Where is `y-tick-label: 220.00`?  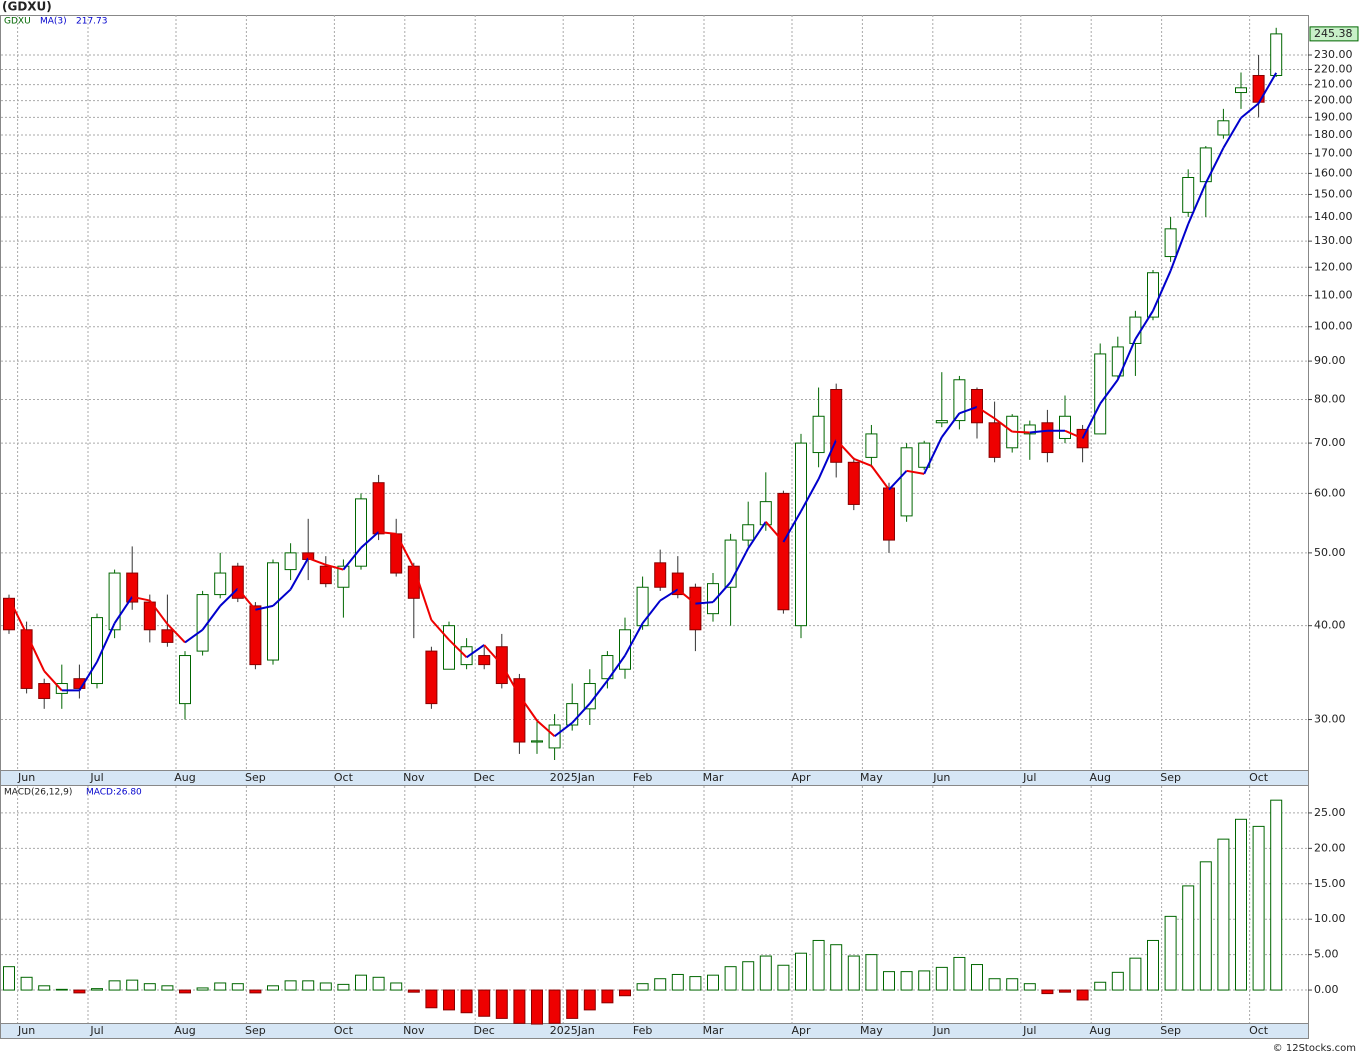 y-tick-label: 220.00 is located at coordinates (1333, 69).